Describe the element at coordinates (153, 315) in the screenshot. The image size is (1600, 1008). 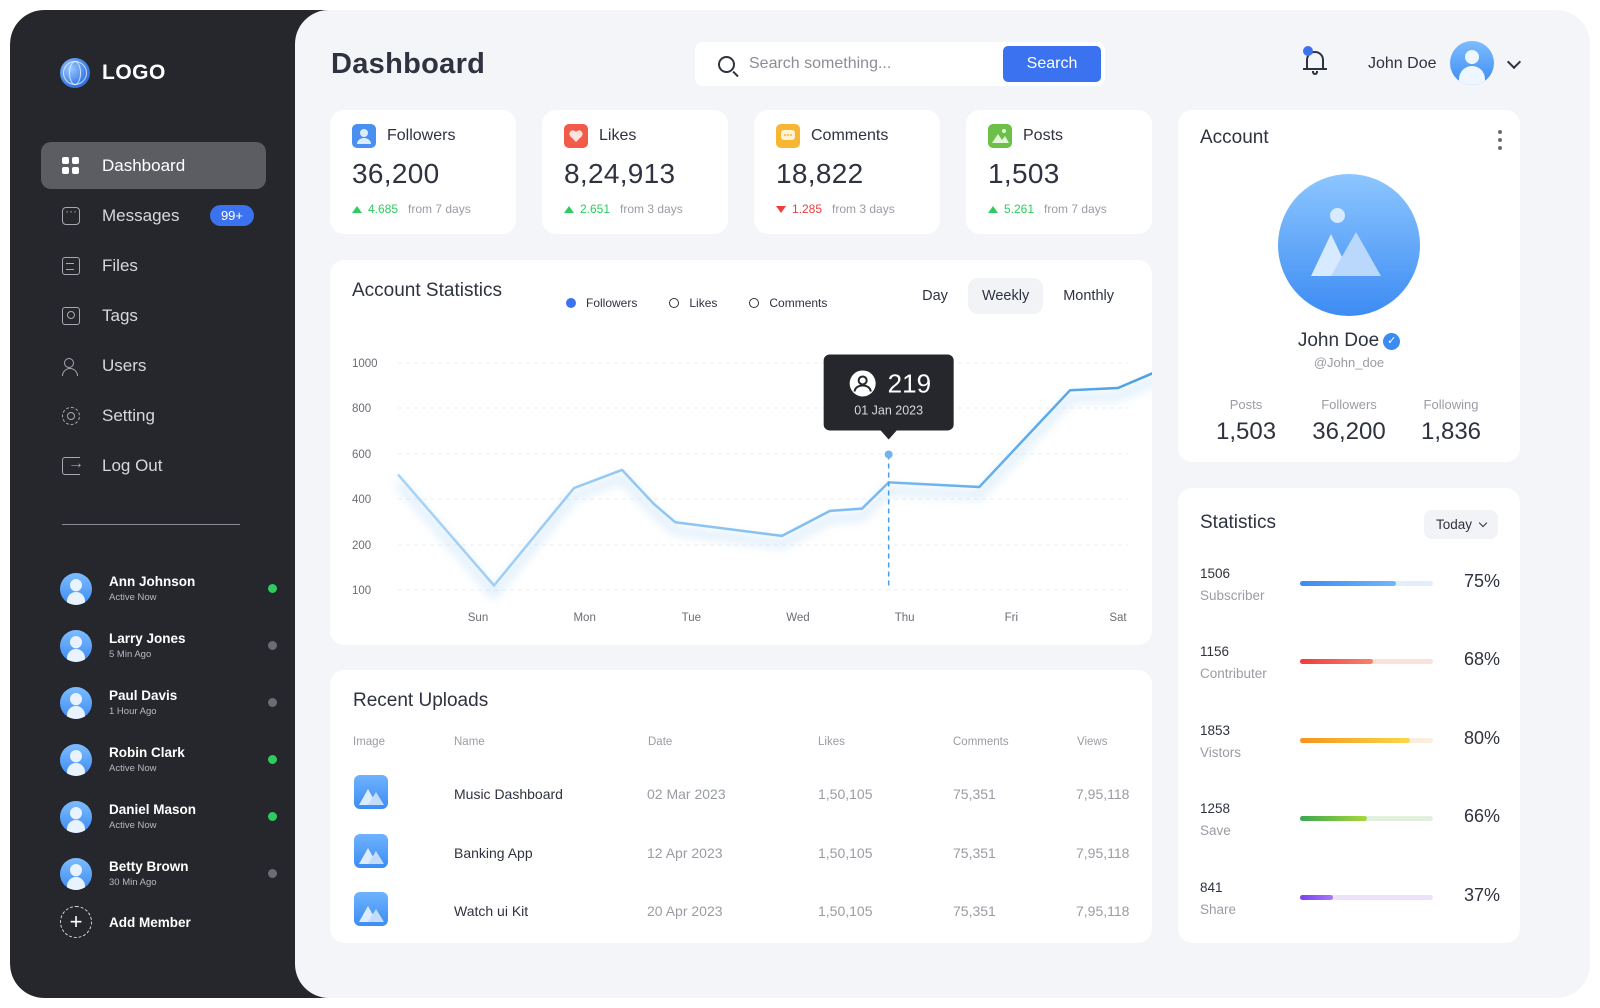
I see `sidebar-item-tags: Tags` at that location.